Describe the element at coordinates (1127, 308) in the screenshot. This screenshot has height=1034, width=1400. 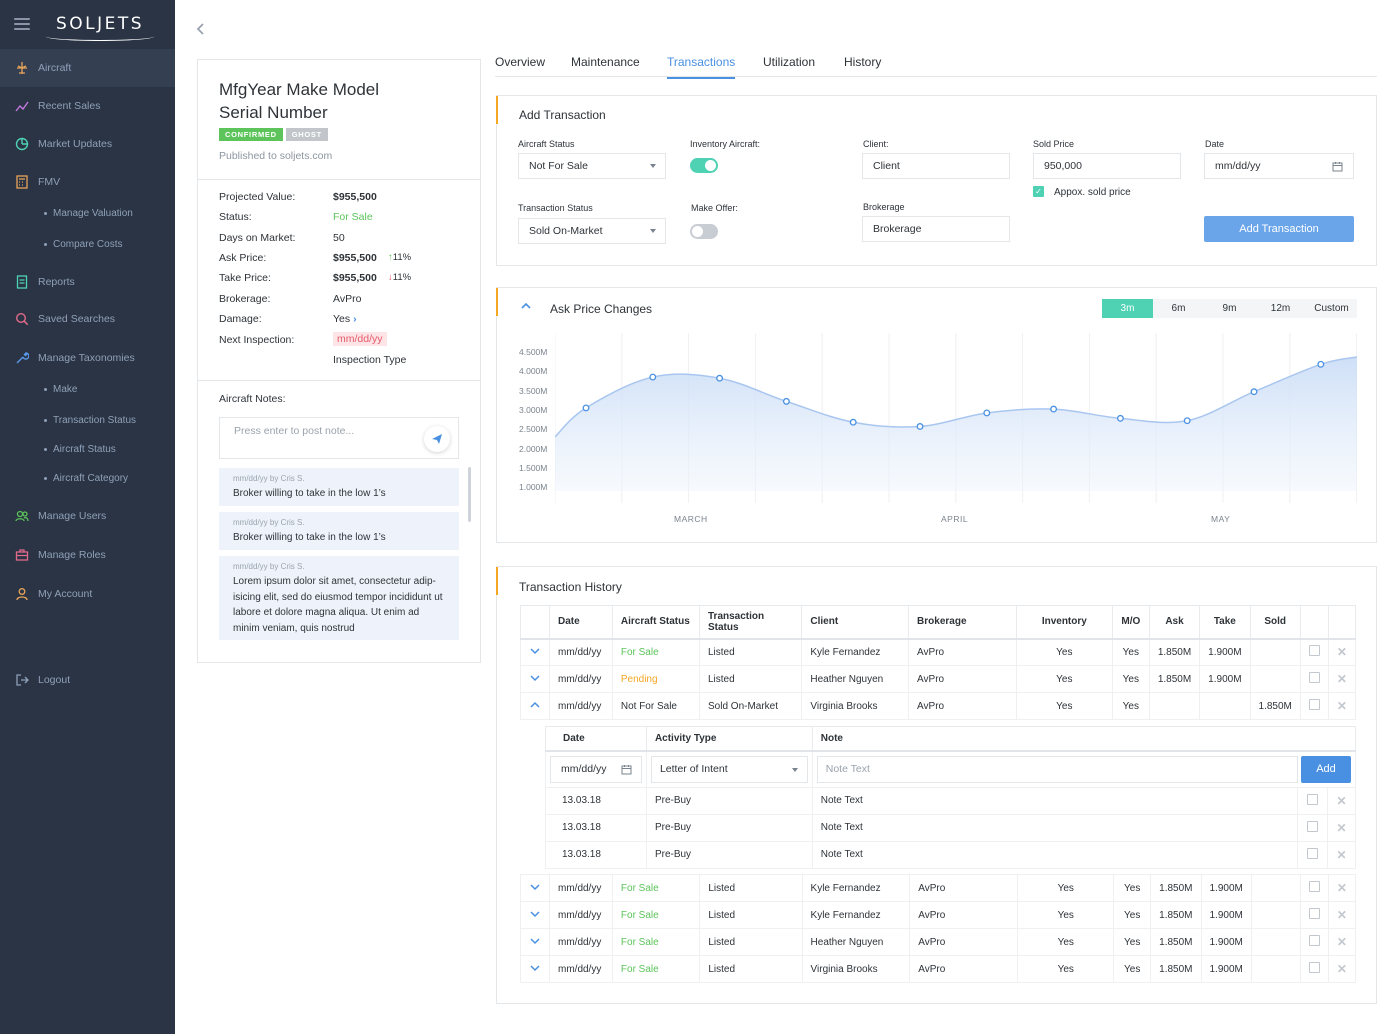
I see `range-3m: 3m` at that location.